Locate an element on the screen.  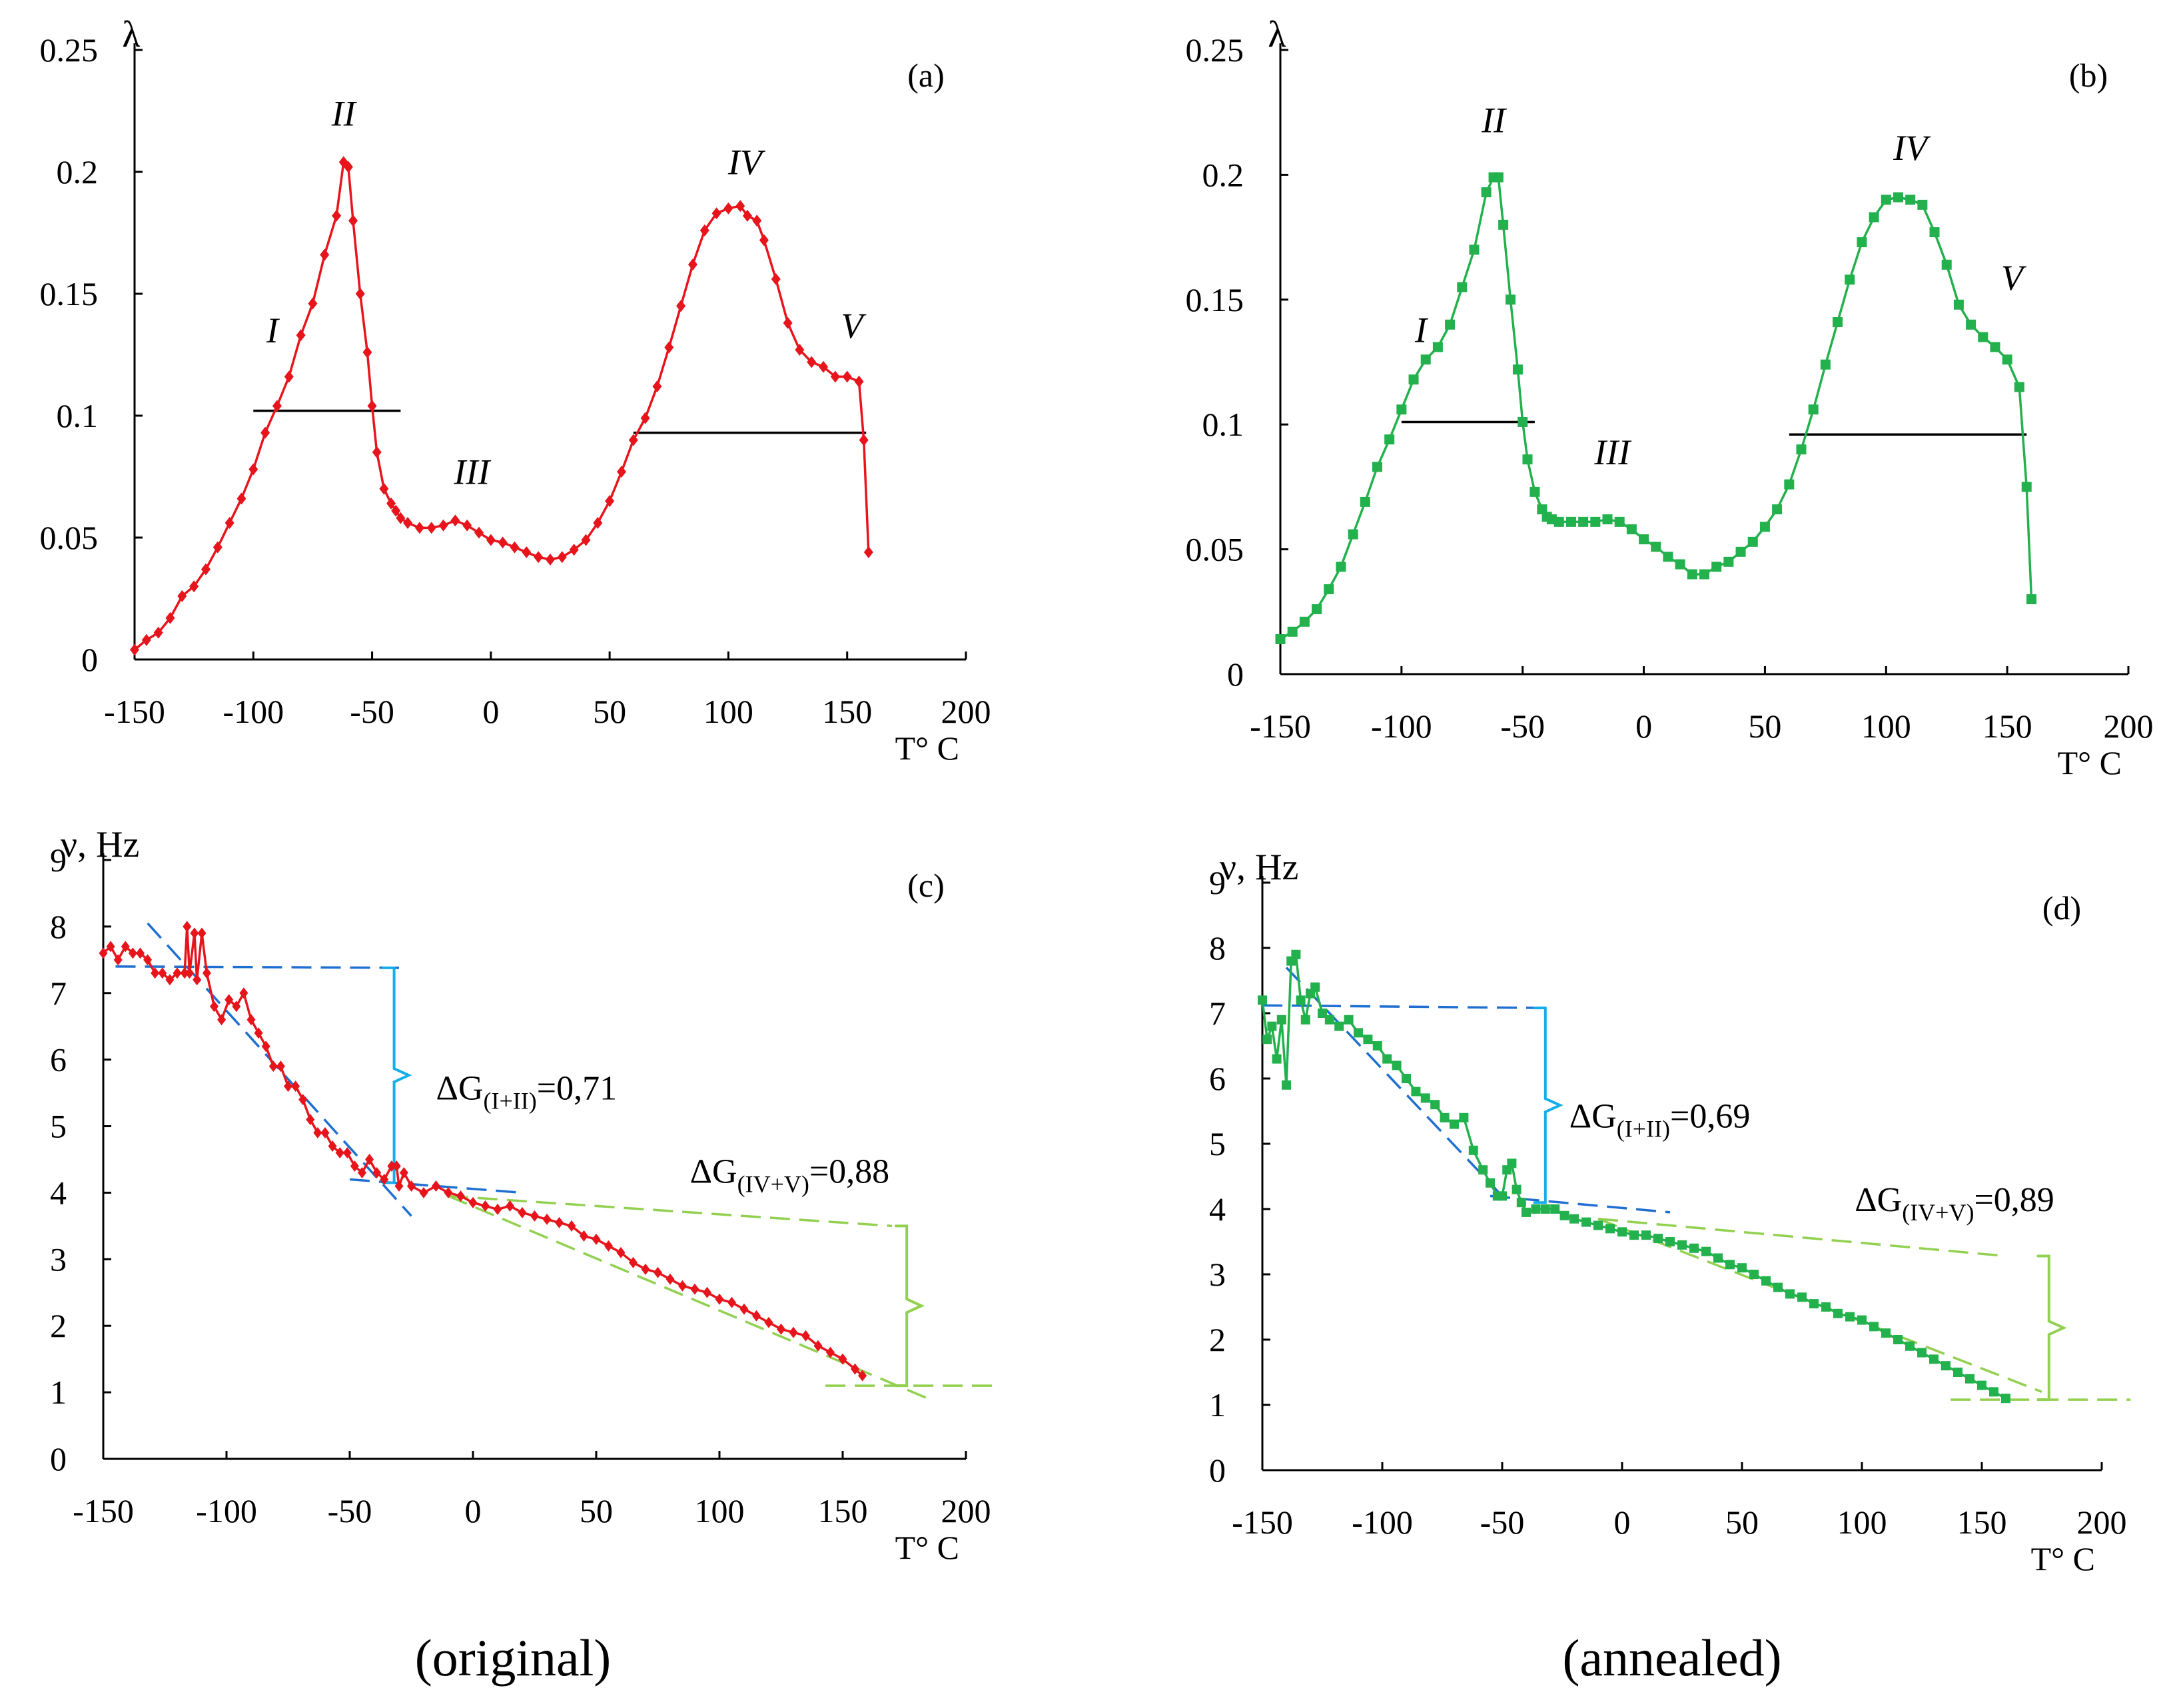
delta-g-label: ΔG(IV+V)=0,88 is located at coordinates (790, 1174).